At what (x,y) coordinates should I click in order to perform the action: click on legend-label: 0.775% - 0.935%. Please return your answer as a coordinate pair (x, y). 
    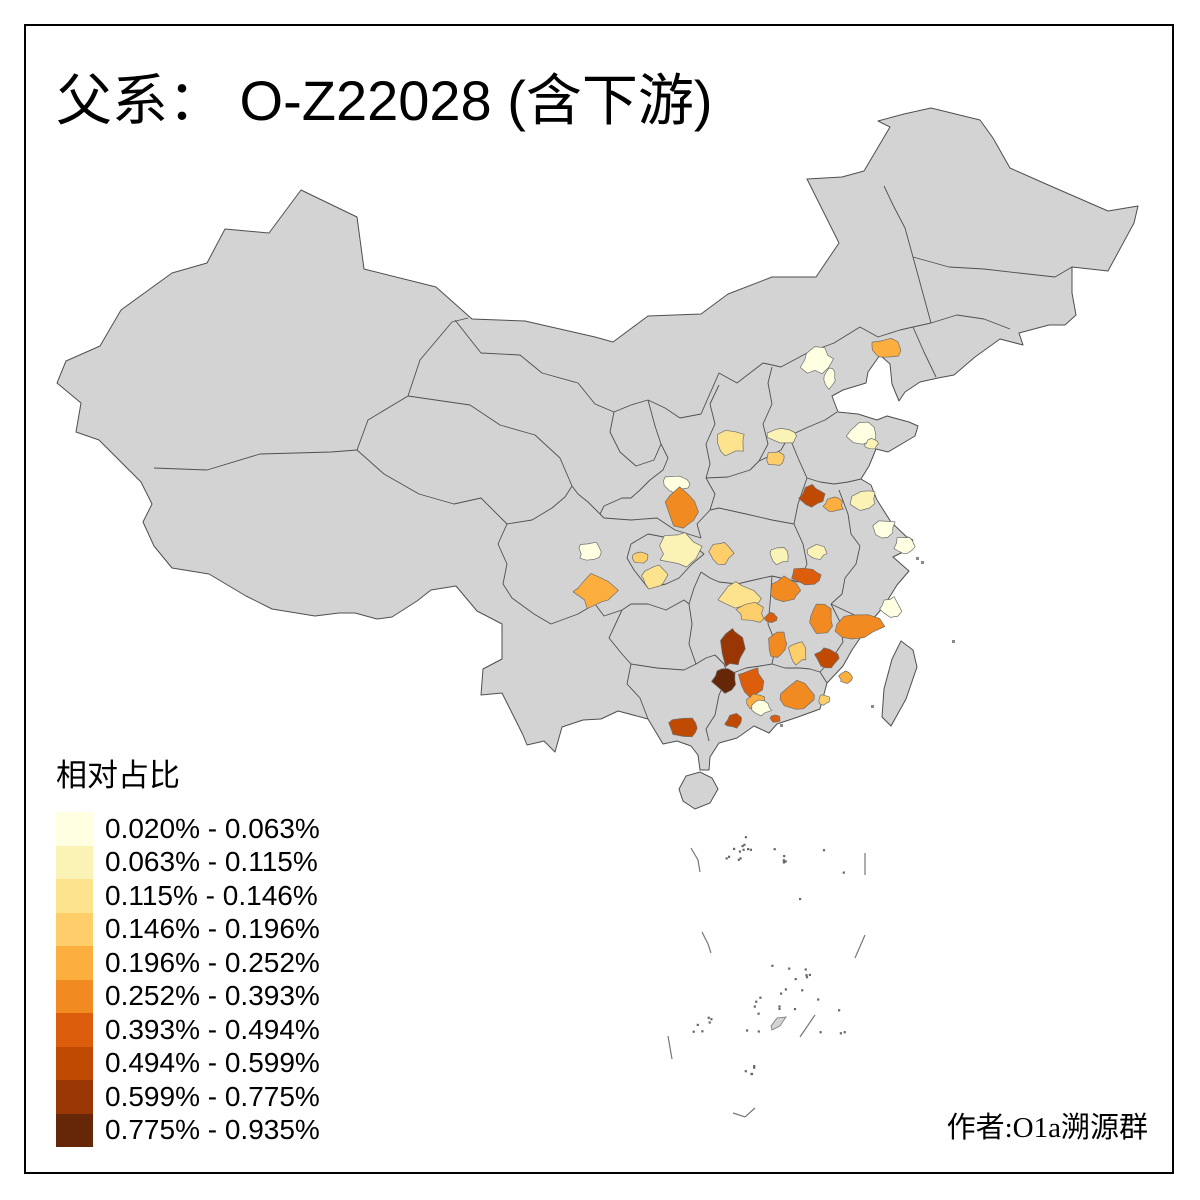
    Looking at the image, I should click on (212, 1130).